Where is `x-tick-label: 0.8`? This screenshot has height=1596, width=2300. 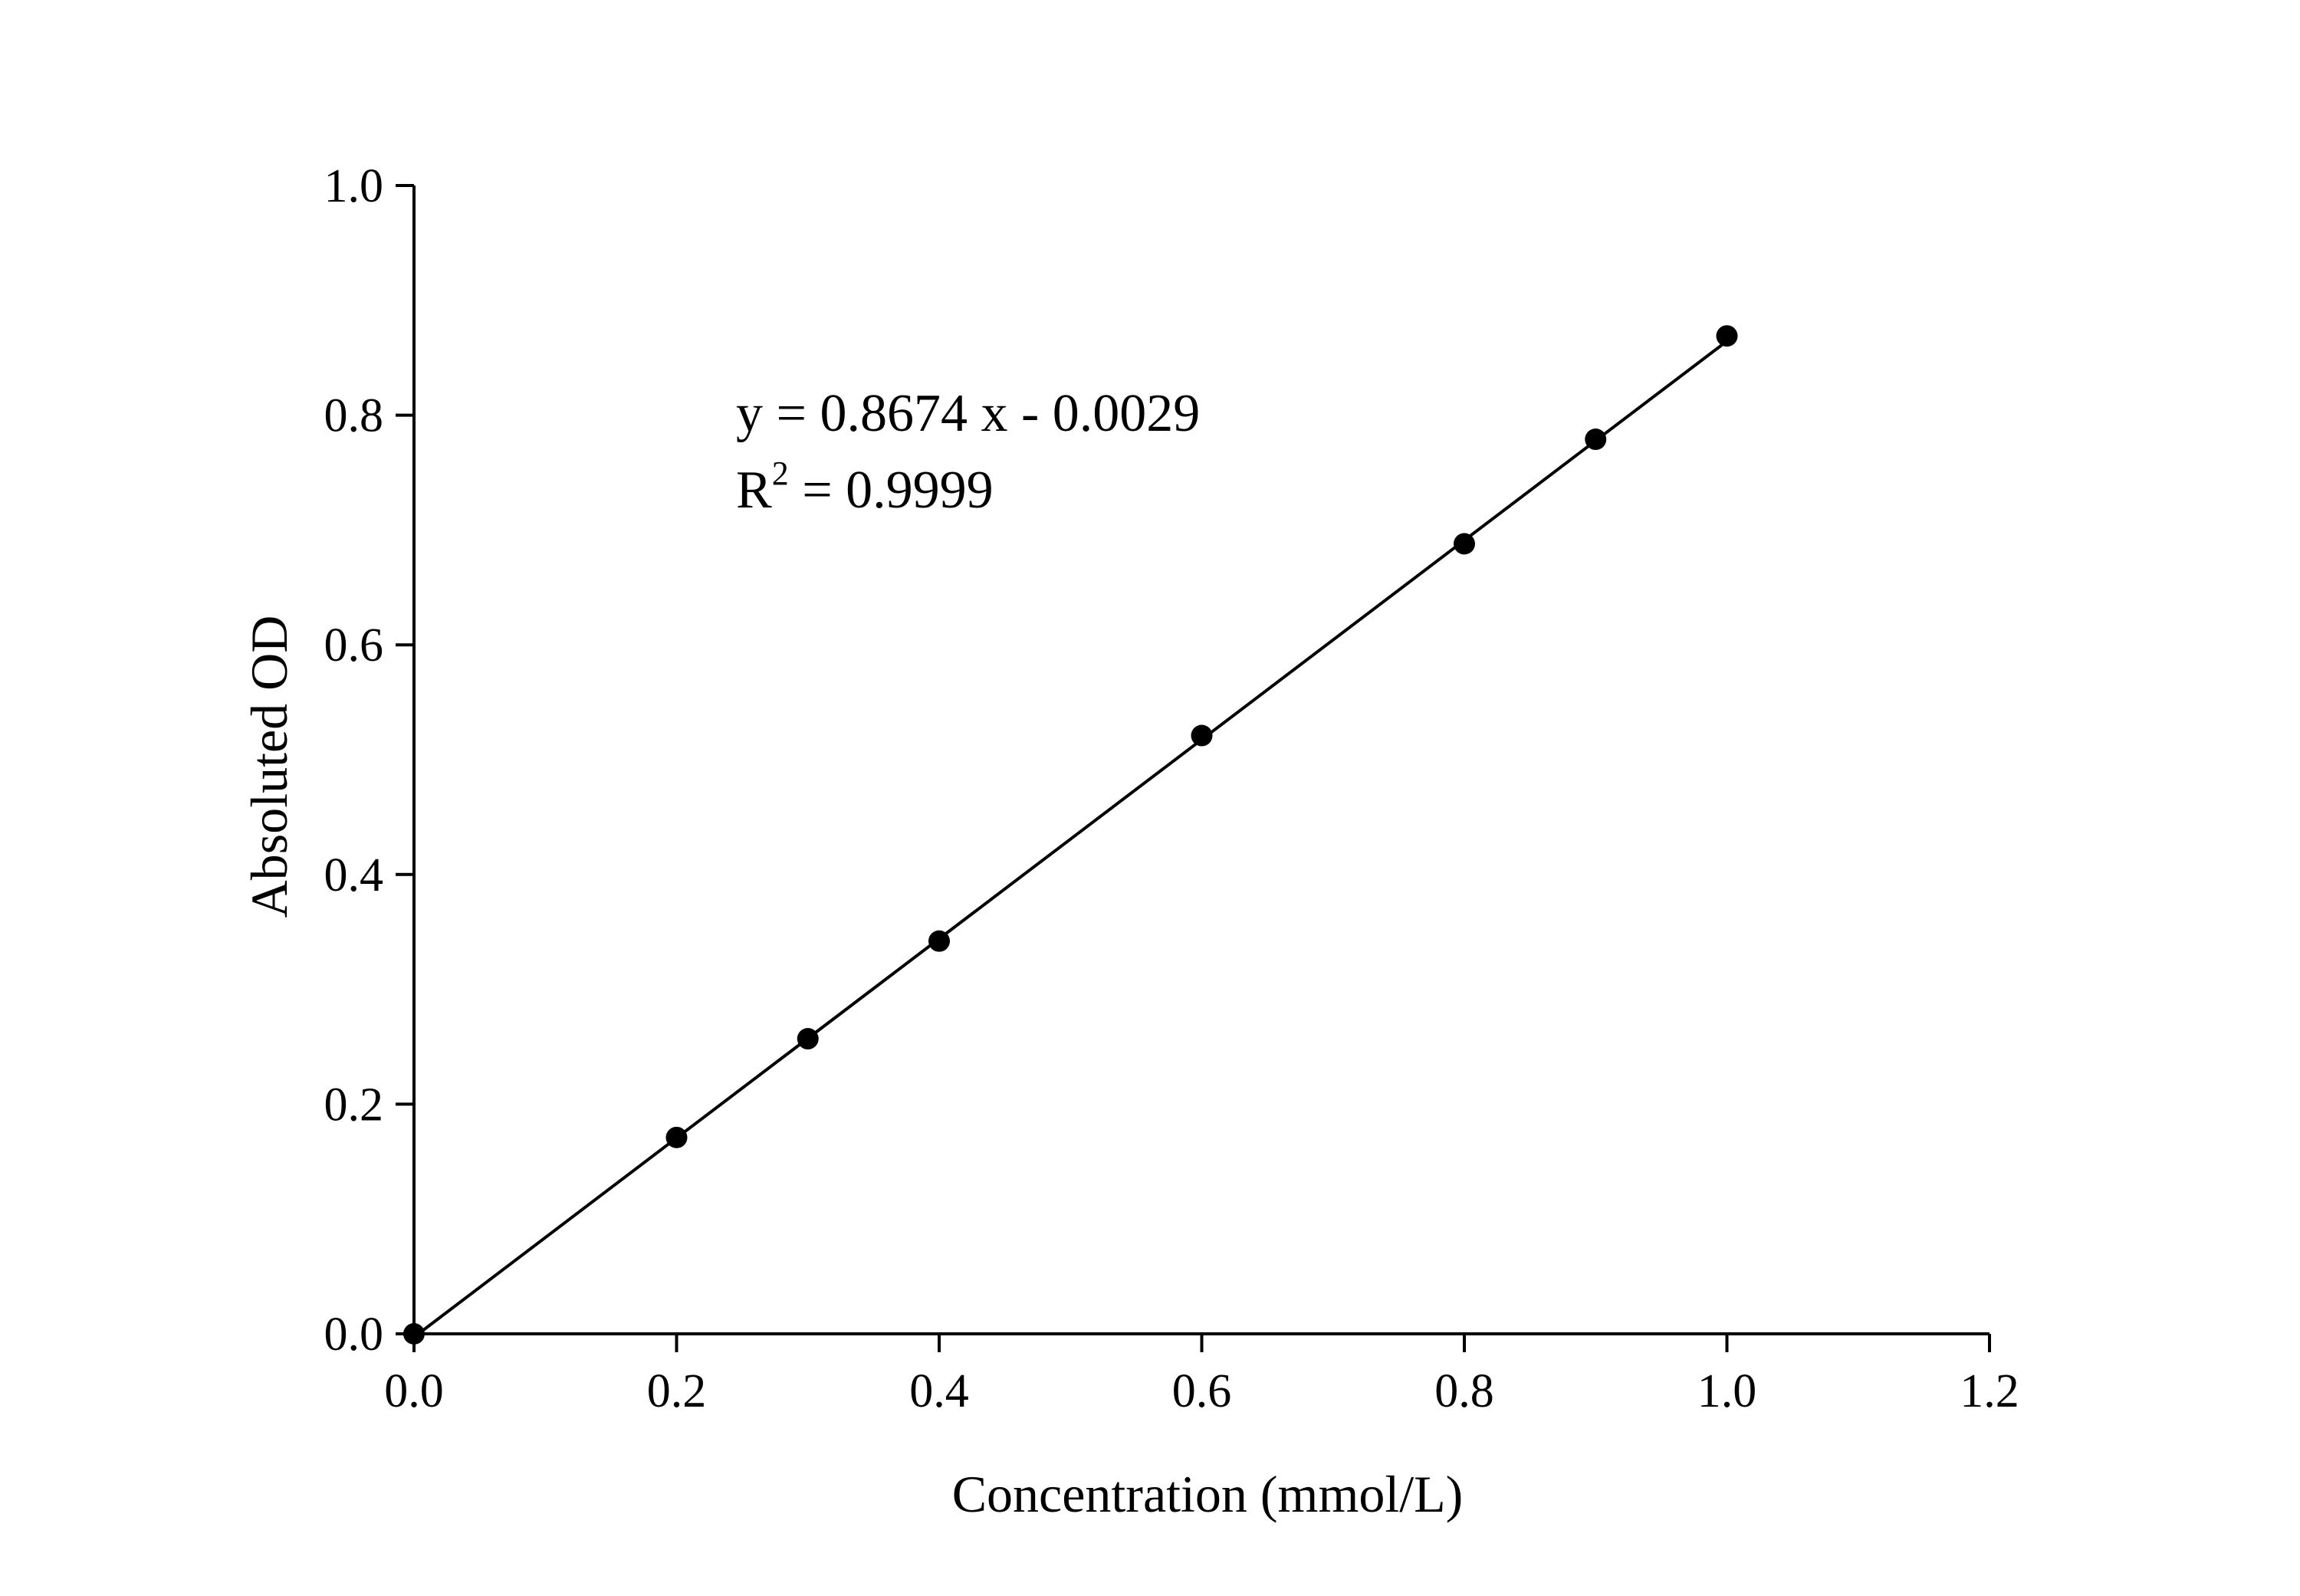
x-tick-label: 0.8 is located at coordinates (1464, 1391).